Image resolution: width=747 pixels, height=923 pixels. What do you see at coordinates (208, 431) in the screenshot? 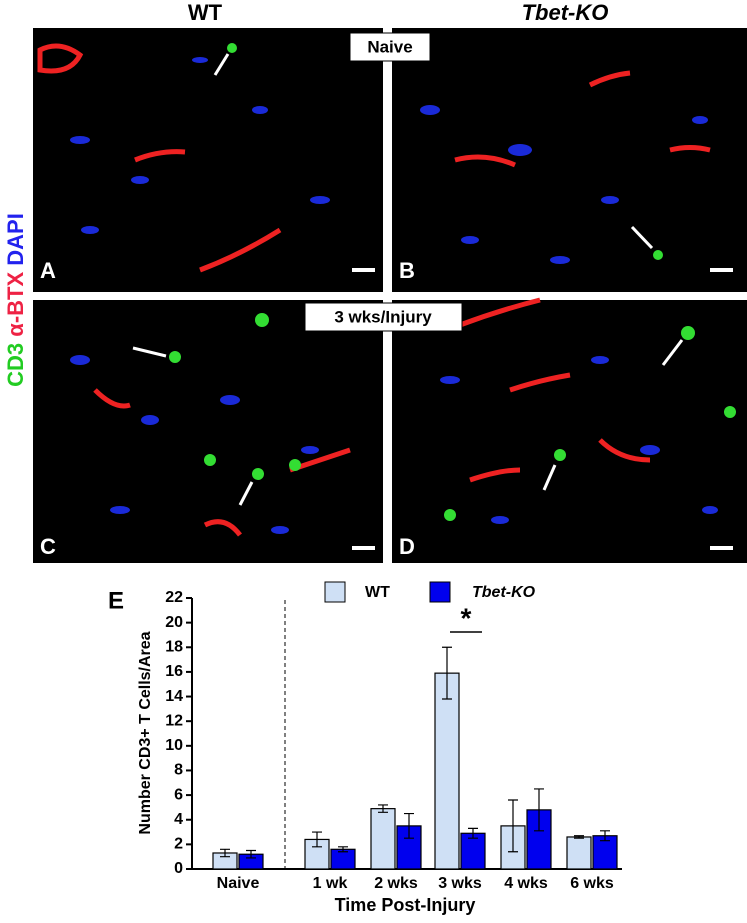
I see `panel-c` at bounding box center [208, 431].